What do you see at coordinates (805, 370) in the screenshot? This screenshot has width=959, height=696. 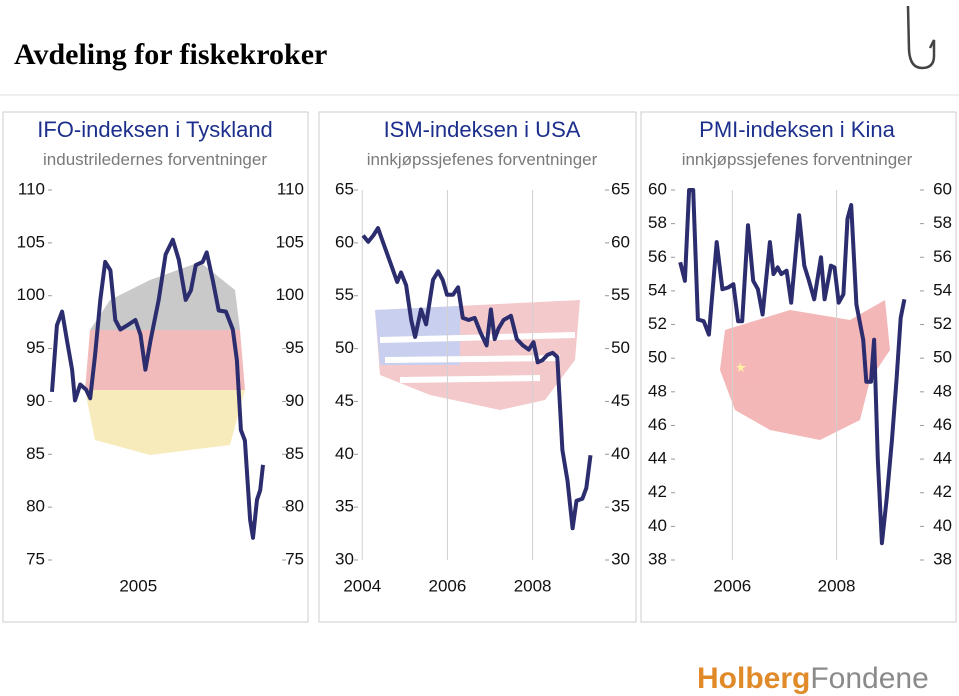 I see `china-map` at bounding box center [805, 370].